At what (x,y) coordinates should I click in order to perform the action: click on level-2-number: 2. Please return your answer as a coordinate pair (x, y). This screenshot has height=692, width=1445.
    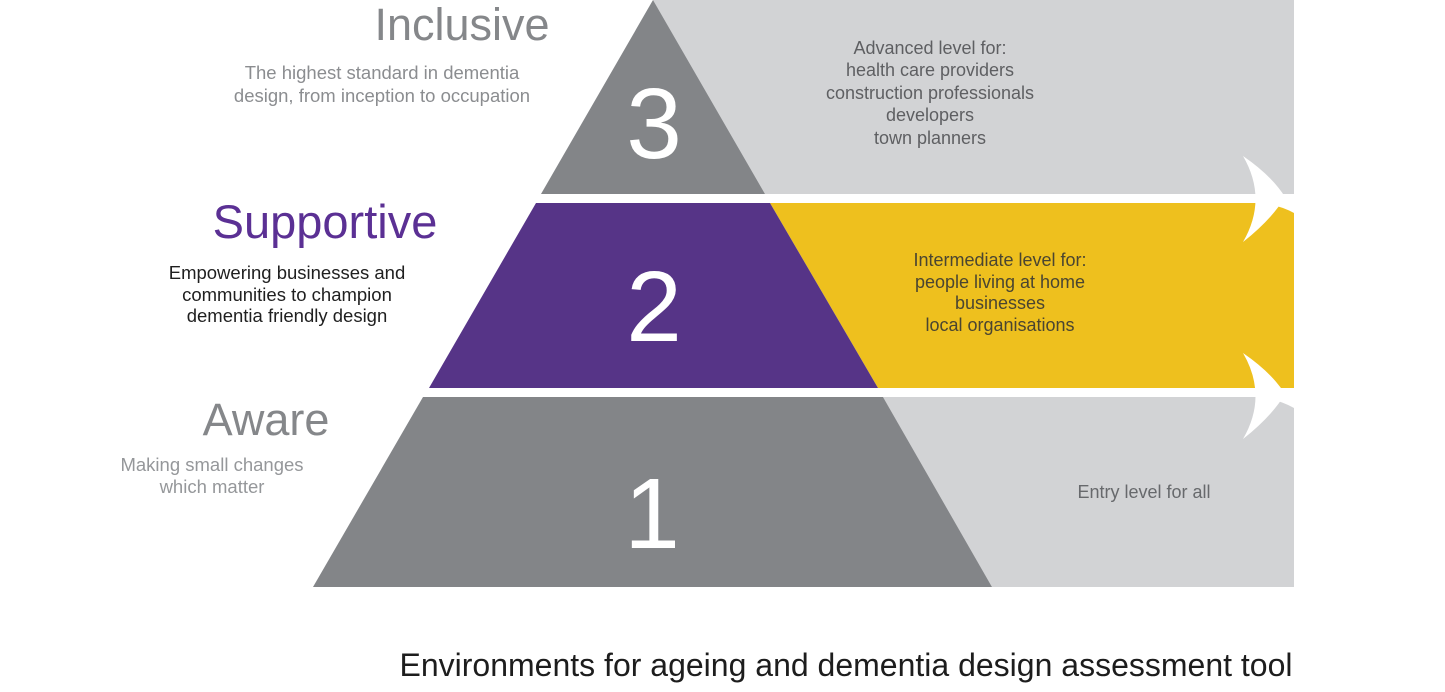
    Looking at the image, I should click on (654, 307).